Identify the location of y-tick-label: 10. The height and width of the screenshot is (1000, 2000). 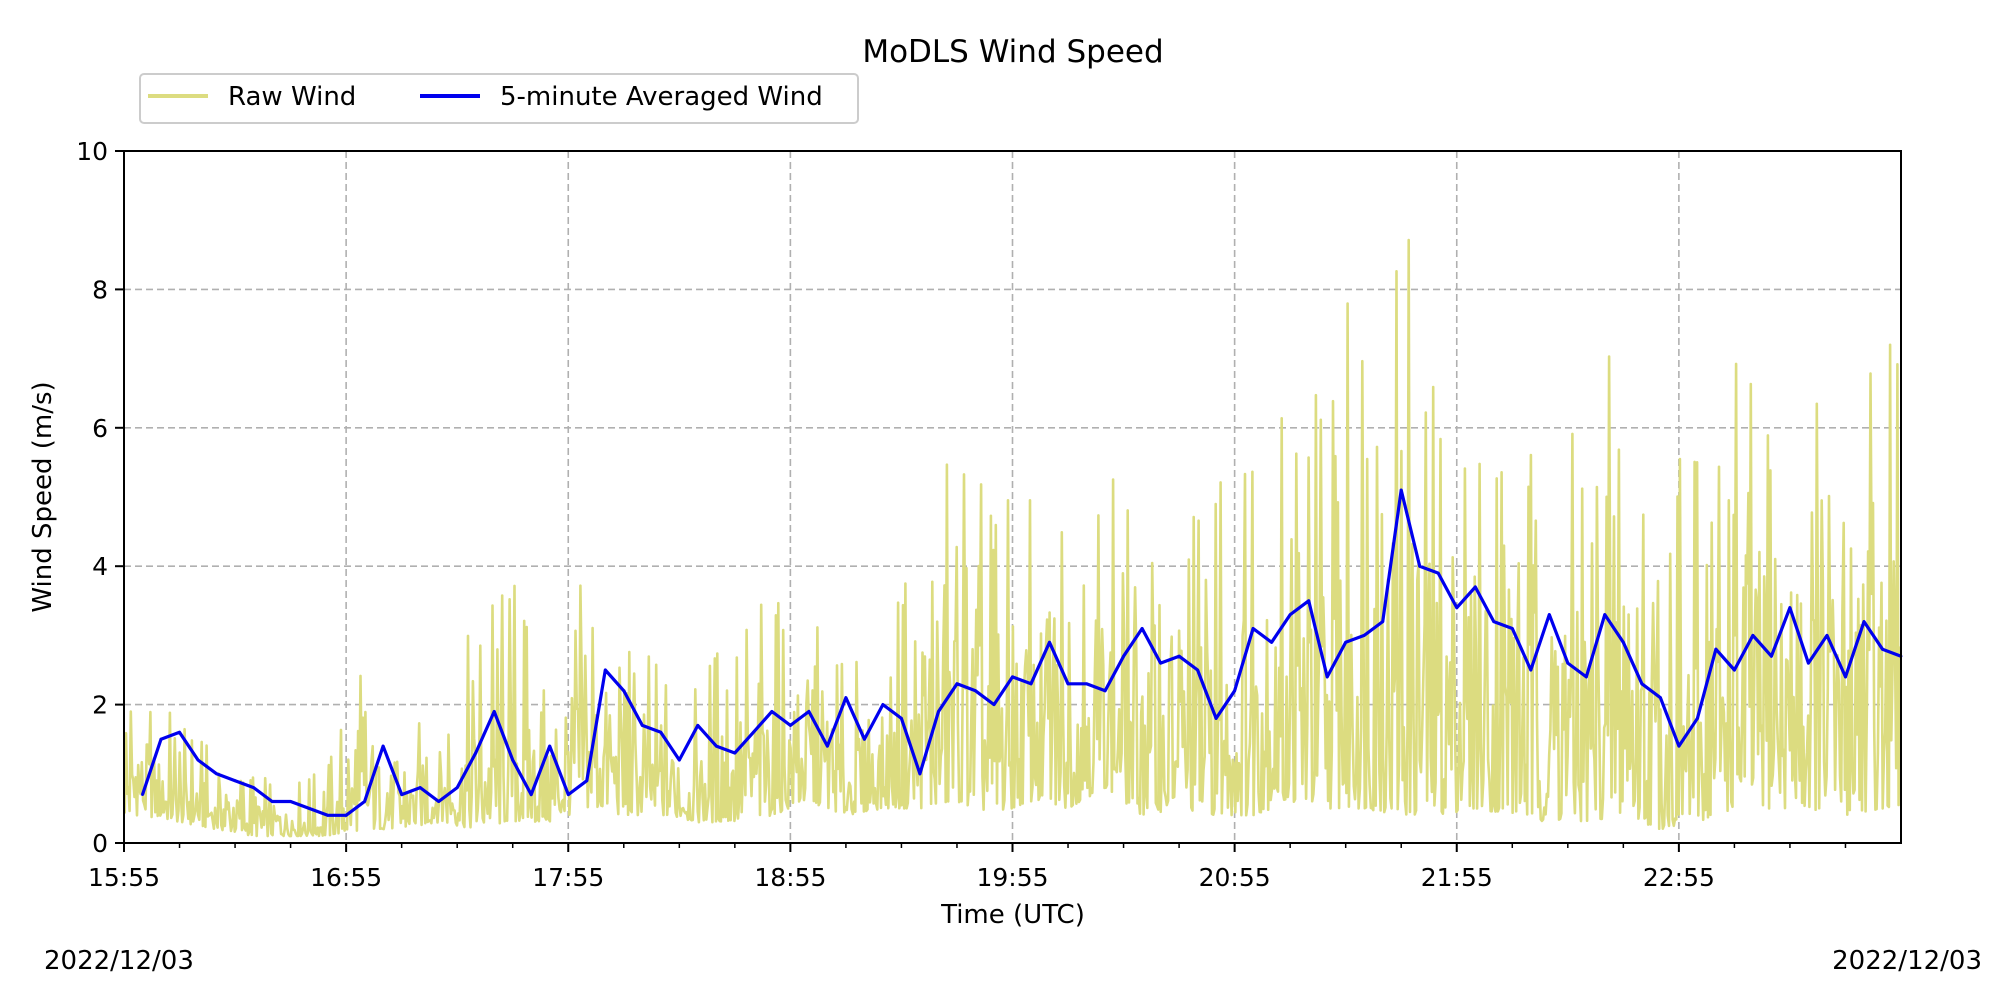
(92, 151).